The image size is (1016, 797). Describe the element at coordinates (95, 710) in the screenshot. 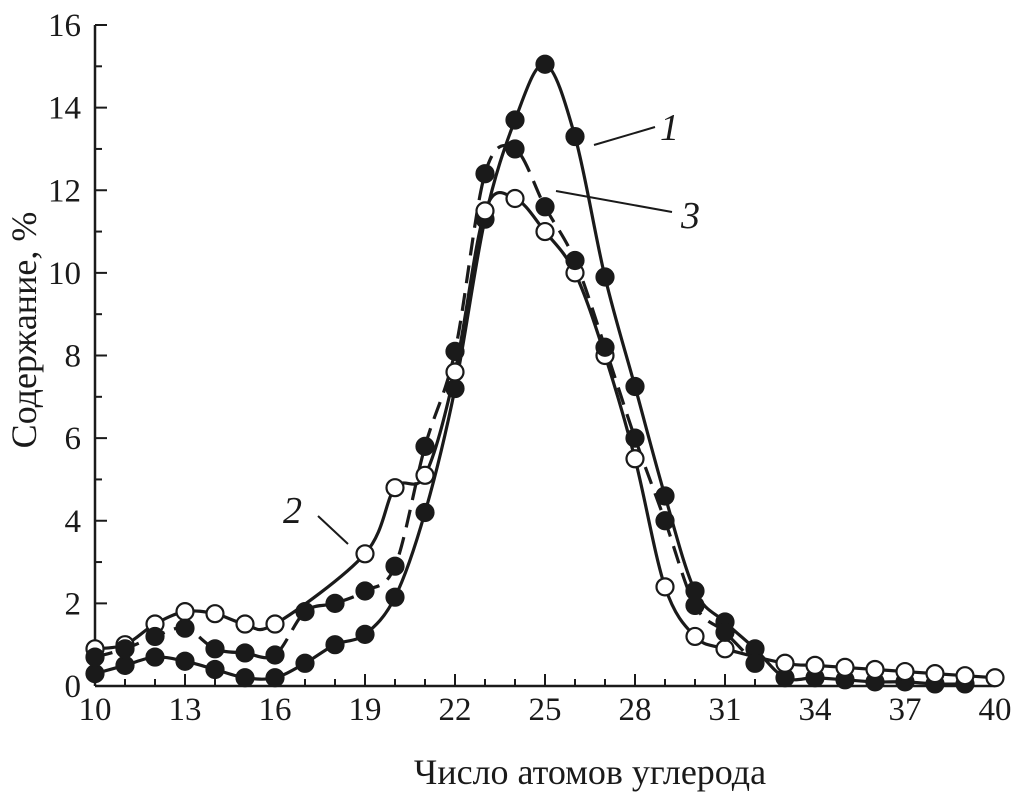

I see `x-tick-label: 10` at that location.